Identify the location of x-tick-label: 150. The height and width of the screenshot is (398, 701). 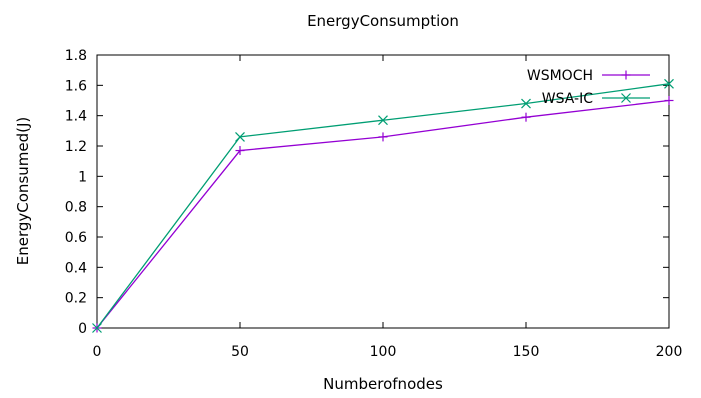
(526, 352).